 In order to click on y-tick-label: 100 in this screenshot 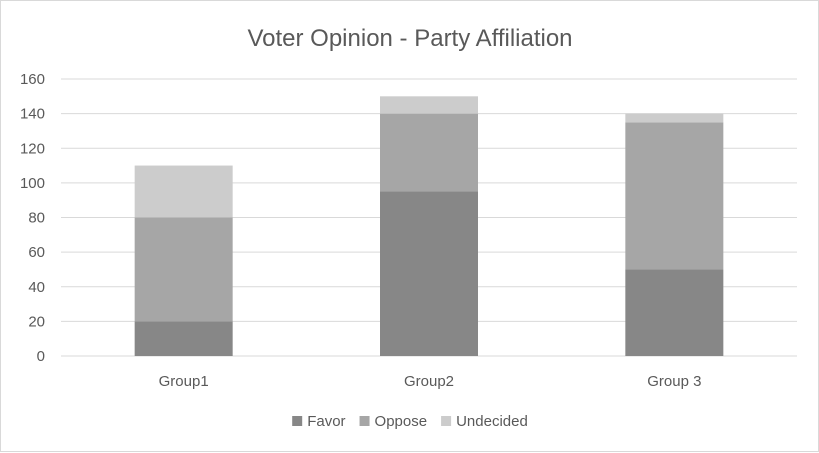, I will do `click(32, 183)`.